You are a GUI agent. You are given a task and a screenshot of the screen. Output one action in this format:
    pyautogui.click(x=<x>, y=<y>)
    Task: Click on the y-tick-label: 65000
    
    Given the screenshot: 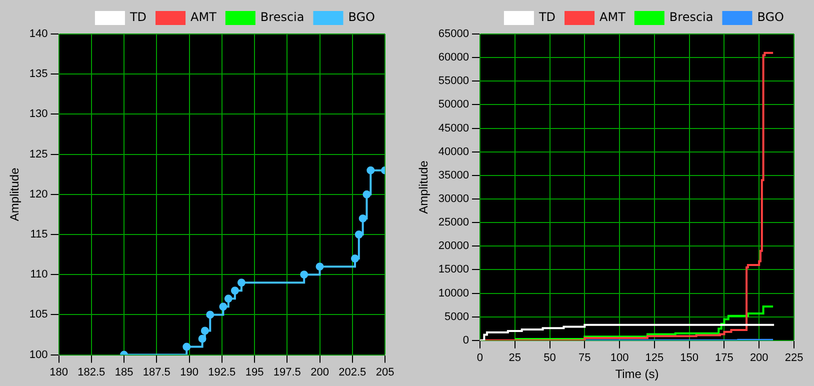 What is the action you would take?
    pyautogui.click(x=453, y=34)
    